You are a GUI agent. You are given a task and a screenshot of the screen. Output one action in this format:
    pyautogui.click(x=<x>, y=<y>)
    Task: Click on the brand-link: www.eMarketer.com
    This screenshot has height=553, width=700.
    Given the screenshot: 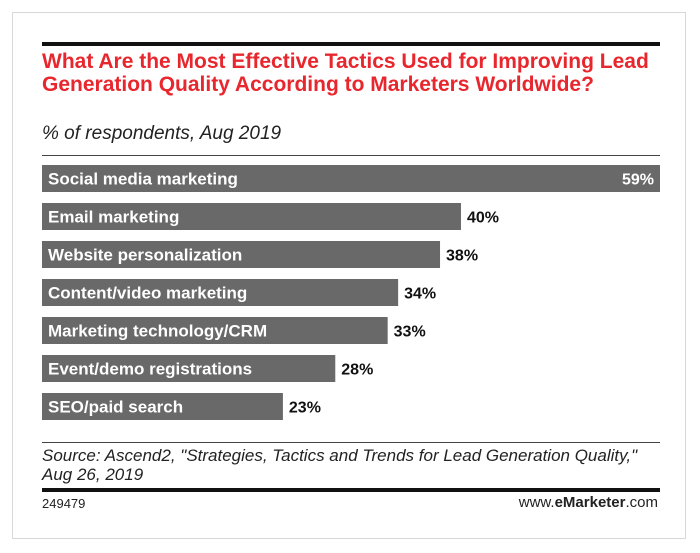 What is the action you would take?
    pyautogui.click(x=588, y=502)
    